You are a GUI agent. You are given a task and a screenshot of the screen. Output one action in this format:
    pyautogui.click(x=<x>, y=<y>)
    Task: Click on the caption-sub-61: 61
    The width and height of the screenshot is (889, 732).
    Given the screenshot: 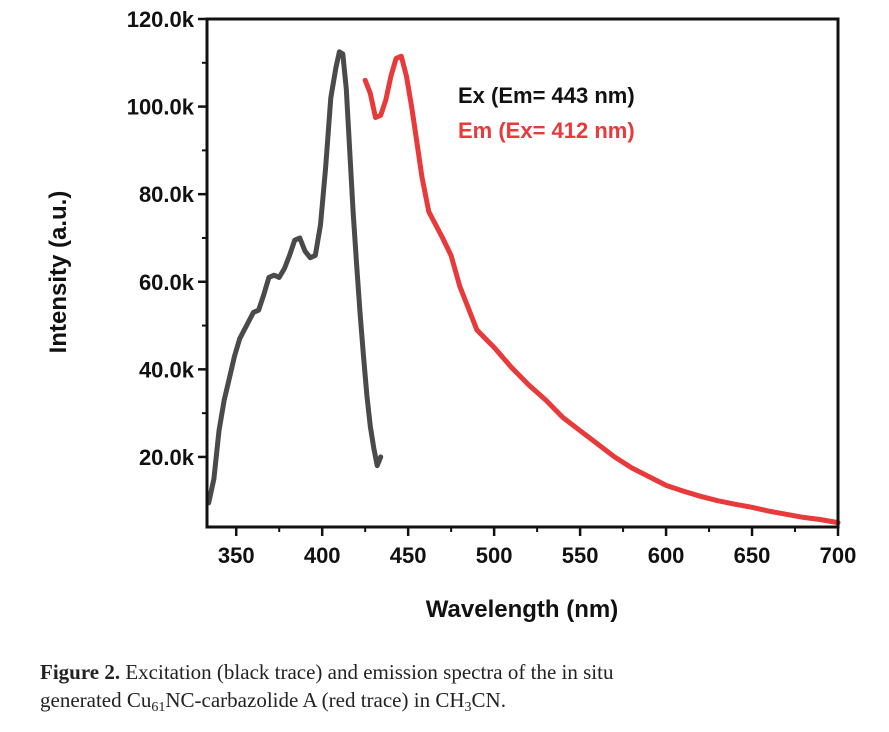 What is the action you would take?
    pyautogui.click(x=158, y=707)
    